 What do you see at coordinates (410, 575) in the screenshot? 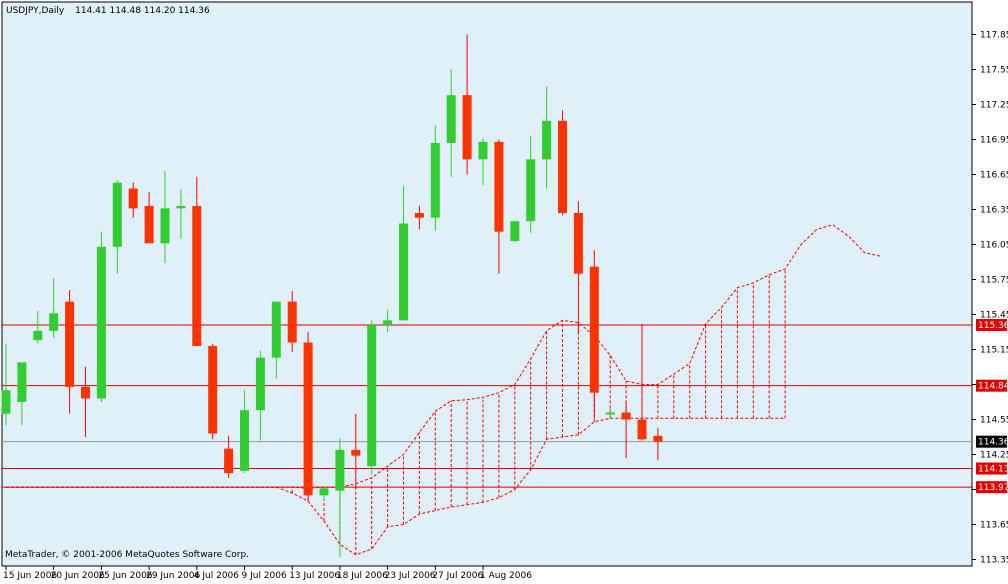
I see `time-tick-label: 23 Jul 2006` at bounding box center [410, 575].